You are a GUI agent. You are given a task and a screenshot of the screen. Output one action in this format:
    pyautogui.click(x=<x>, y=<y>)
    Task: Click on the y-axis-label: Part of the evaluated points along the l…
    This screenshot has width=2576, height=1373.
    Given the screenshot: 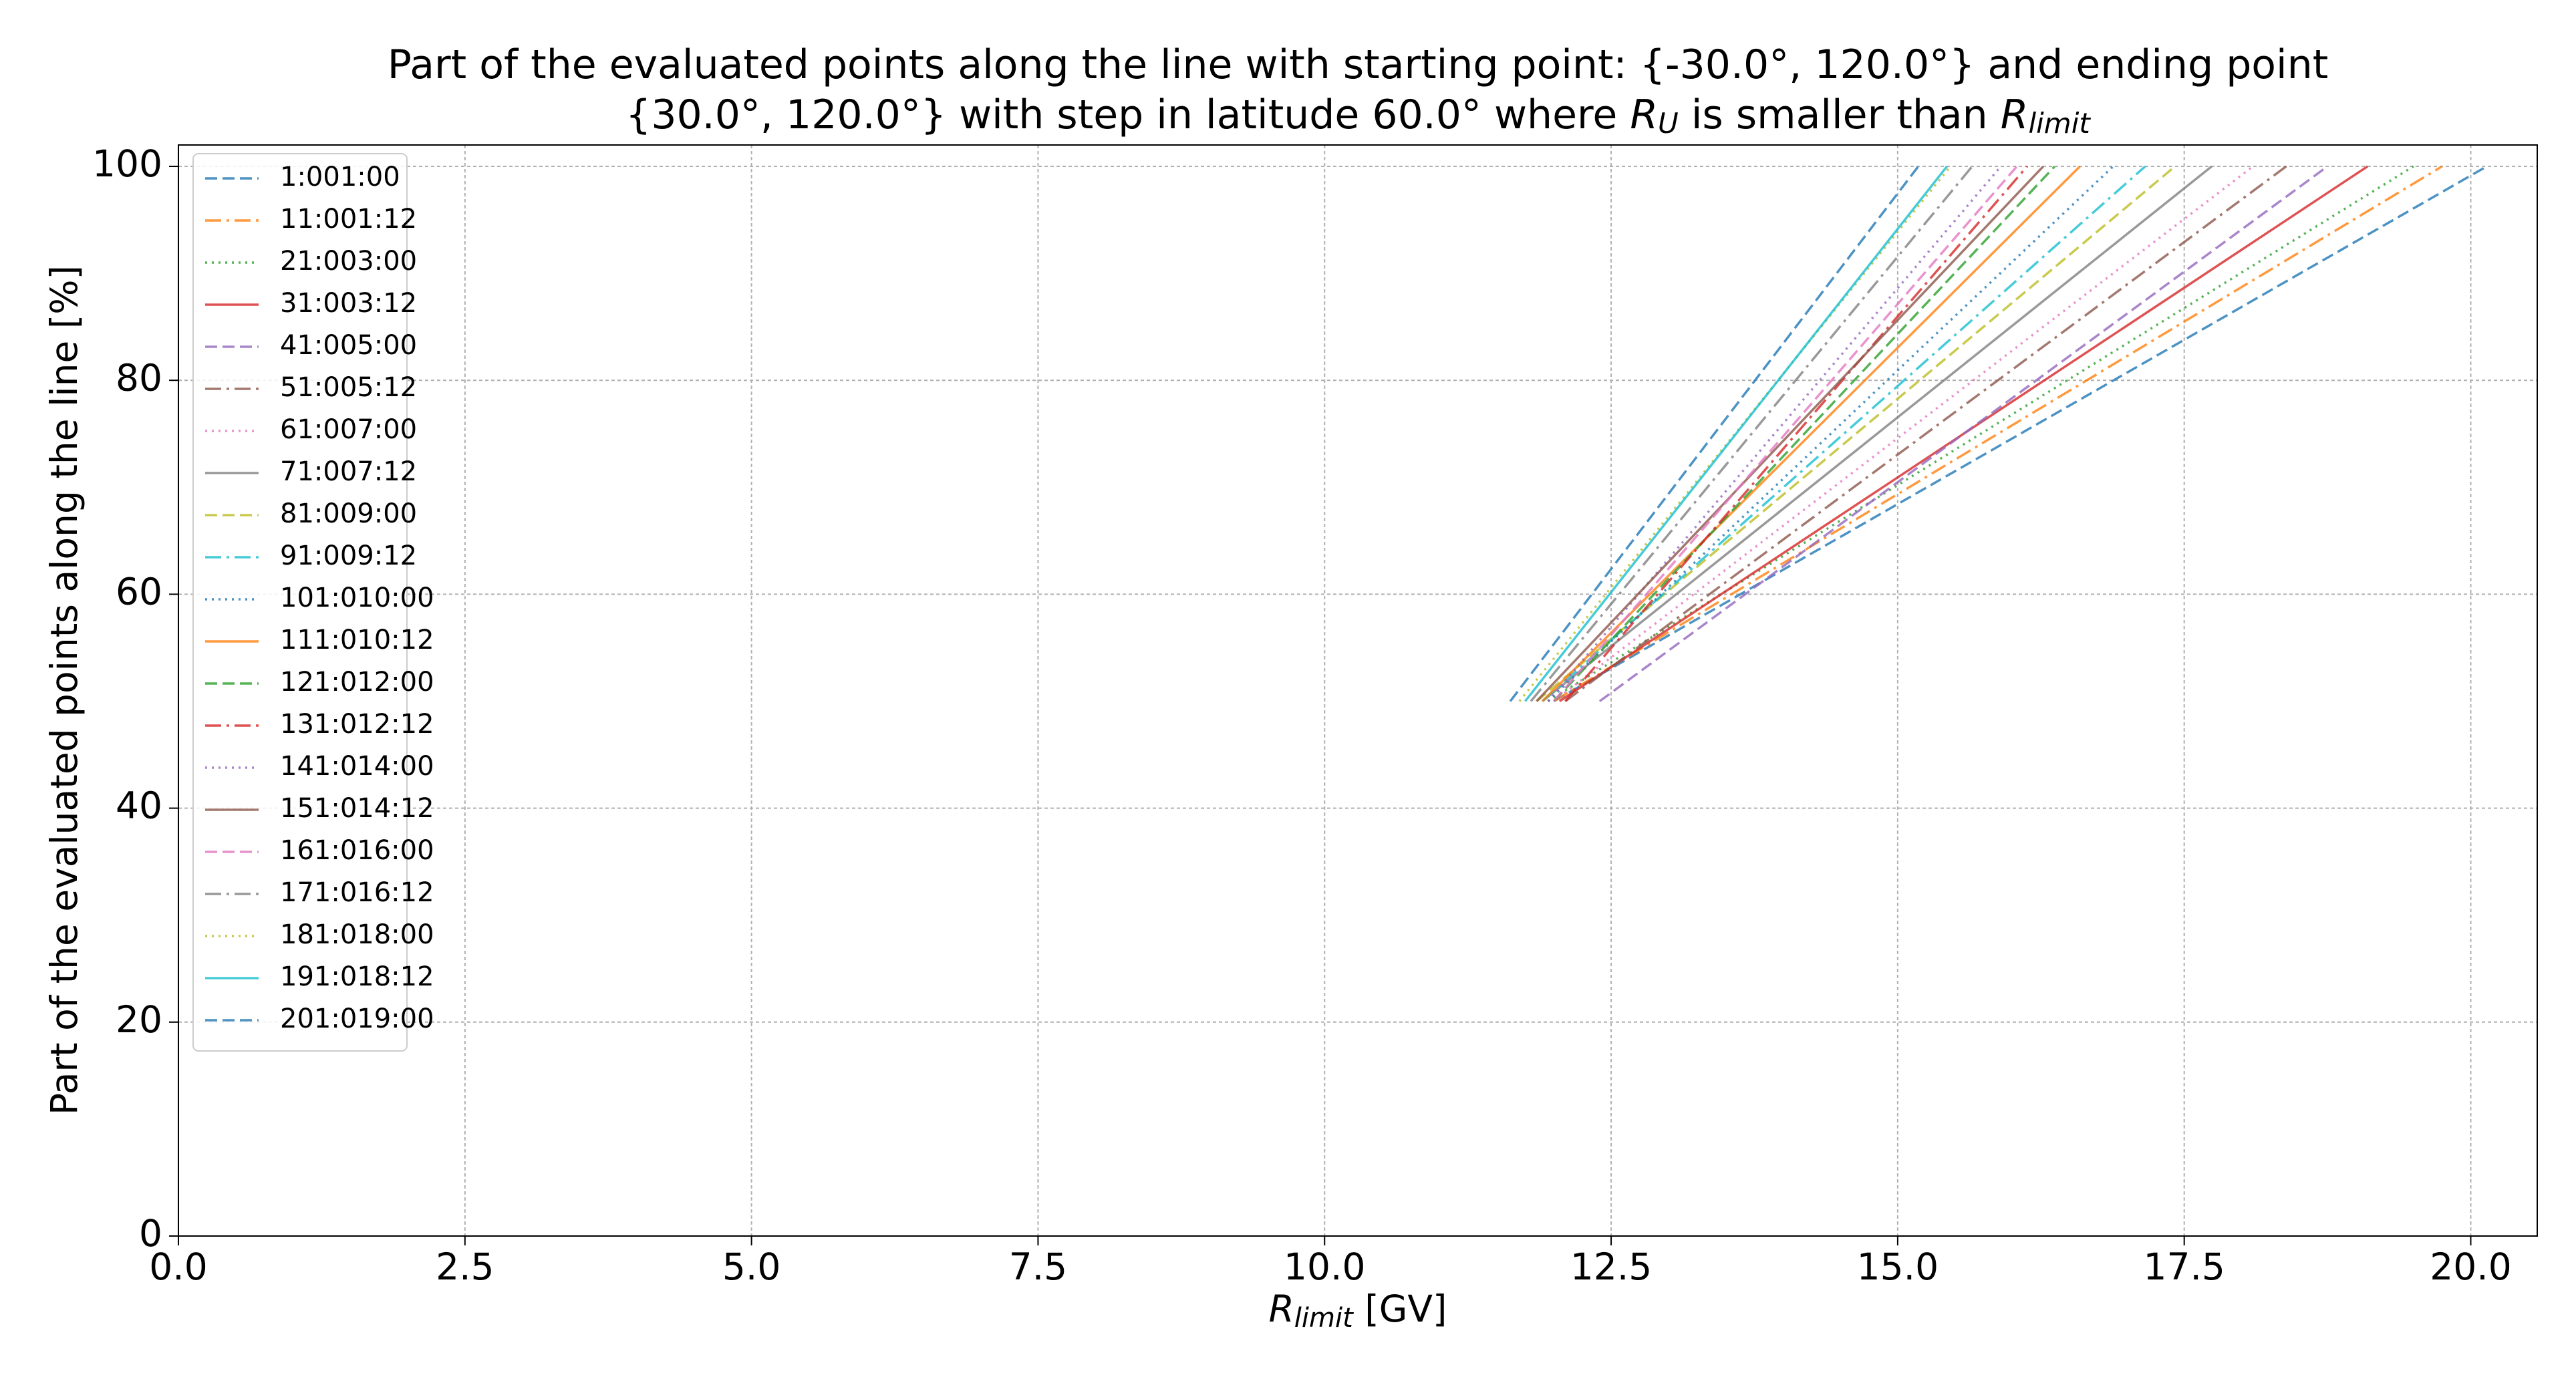 What is the action you would take?
    pyautogui.click(x=64, y=690)
    